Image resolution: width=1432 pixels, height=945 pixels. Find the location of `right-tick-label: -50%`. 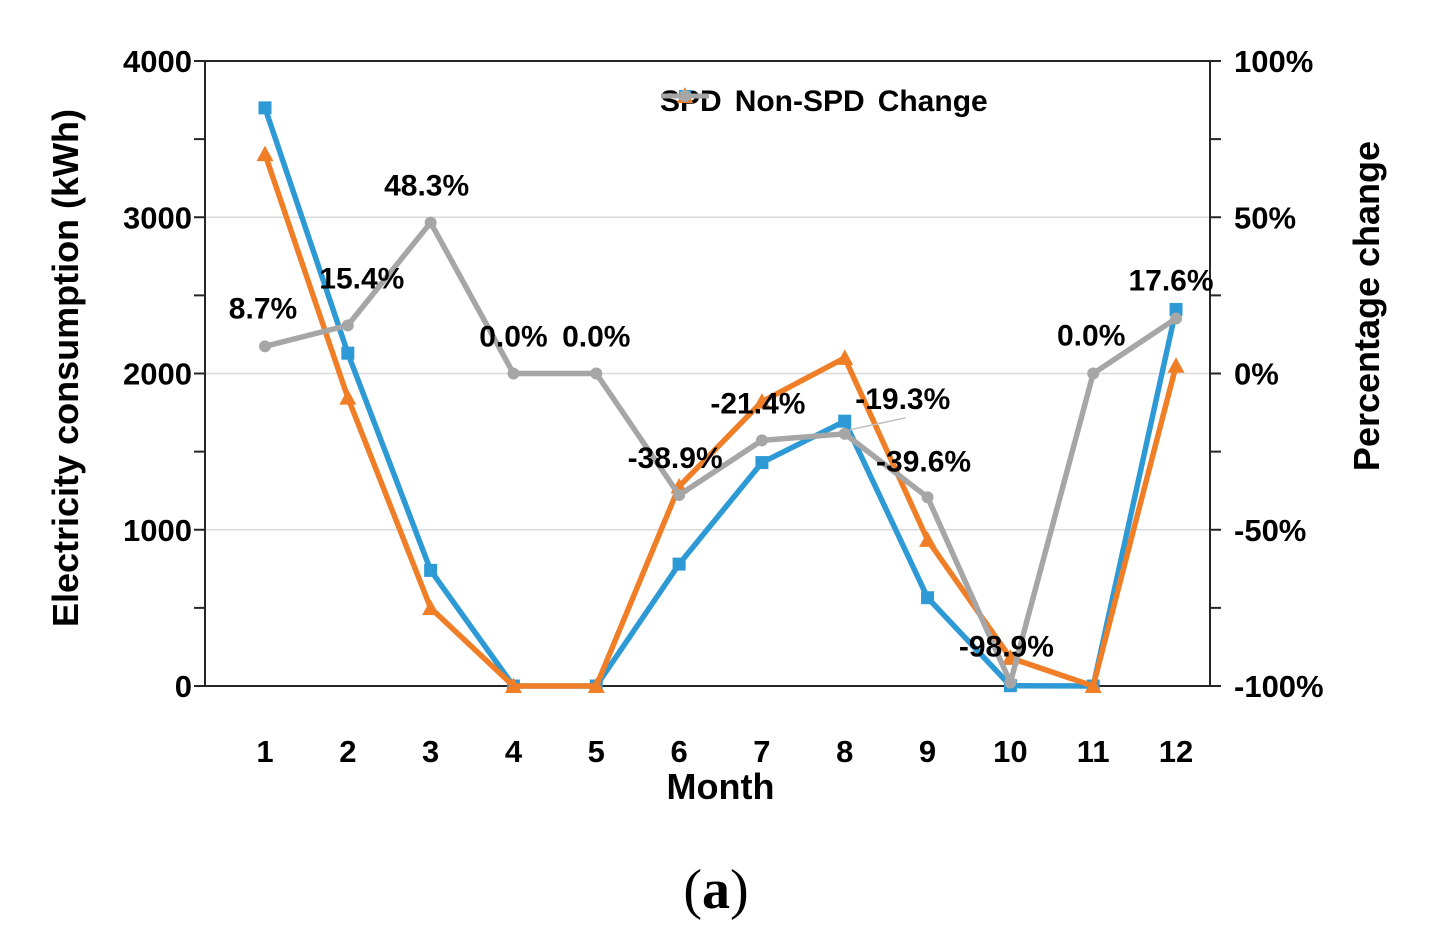

right-tick-label: -50% is located at coordinates (1270, 530).